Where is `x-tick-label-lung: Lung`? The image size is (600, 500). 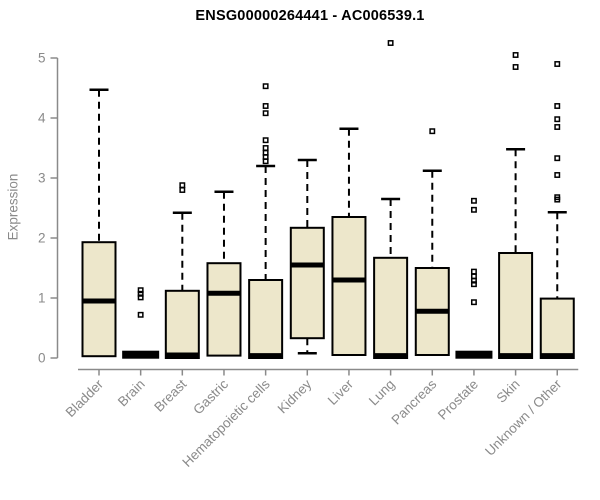
x-tick-label-lung: Lung is located at coordinates (382, 393).